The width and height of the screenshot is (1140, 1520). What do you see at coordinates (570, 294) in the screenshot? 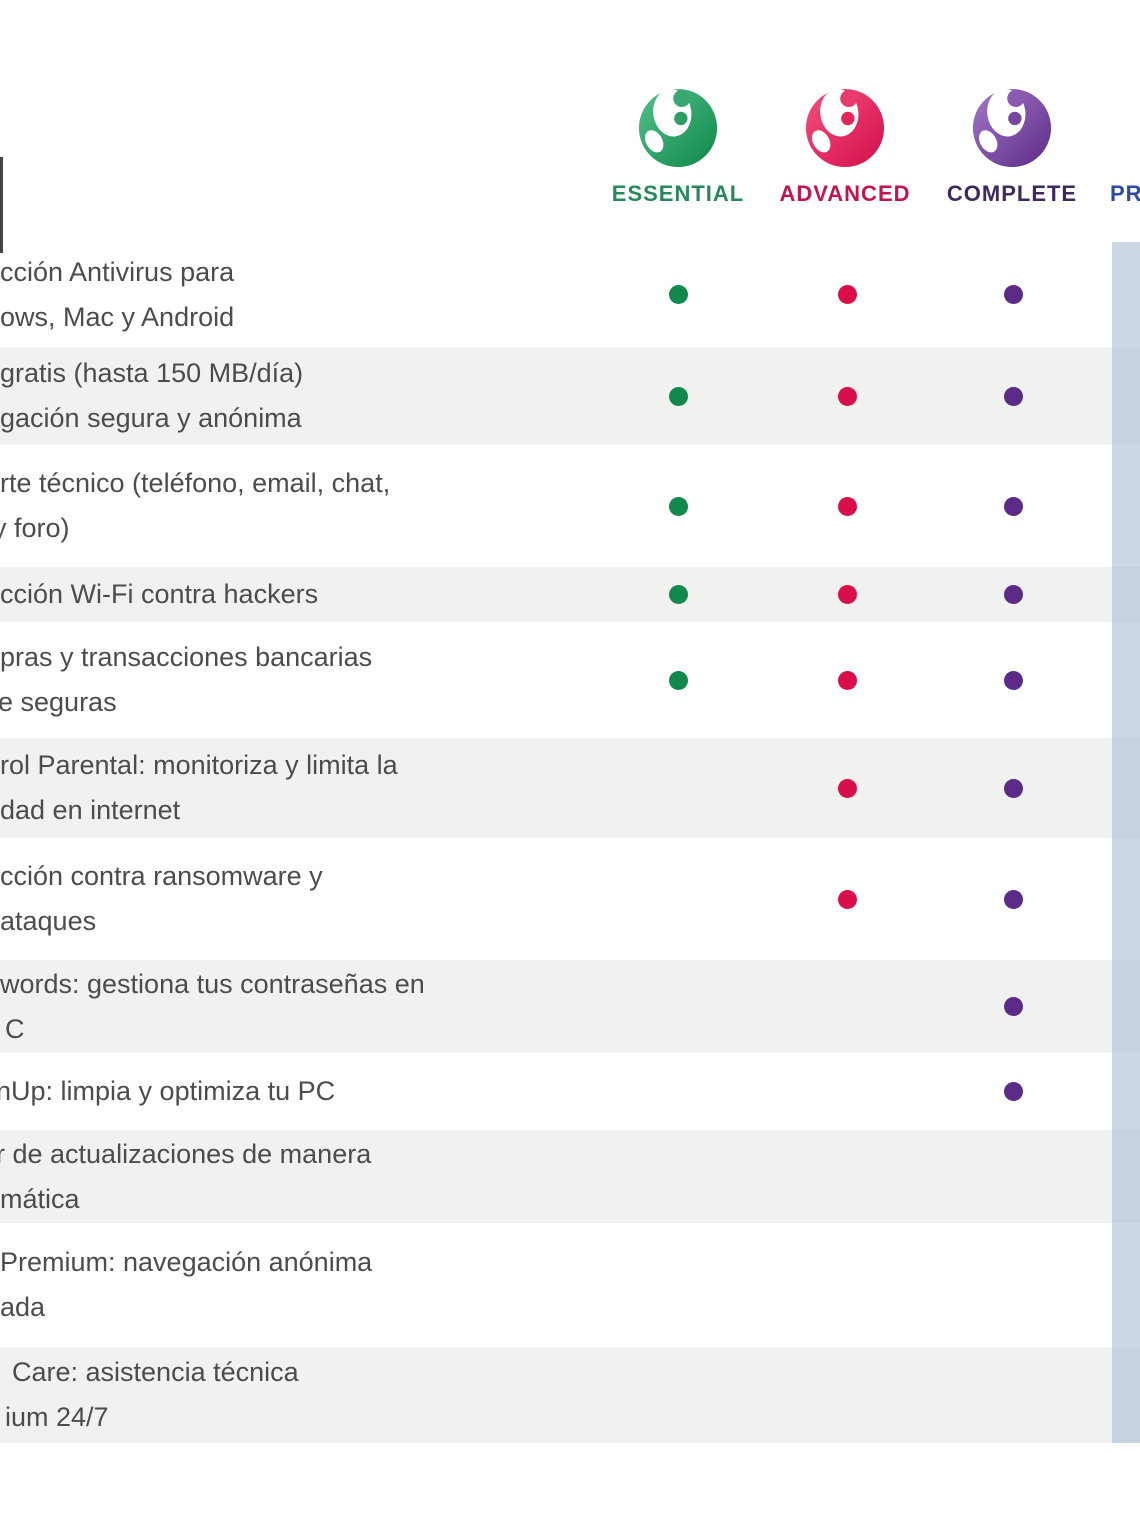
I see `feature-row: cción Antivirus para ows, Mac y Android` at bounding box center [570, 294].